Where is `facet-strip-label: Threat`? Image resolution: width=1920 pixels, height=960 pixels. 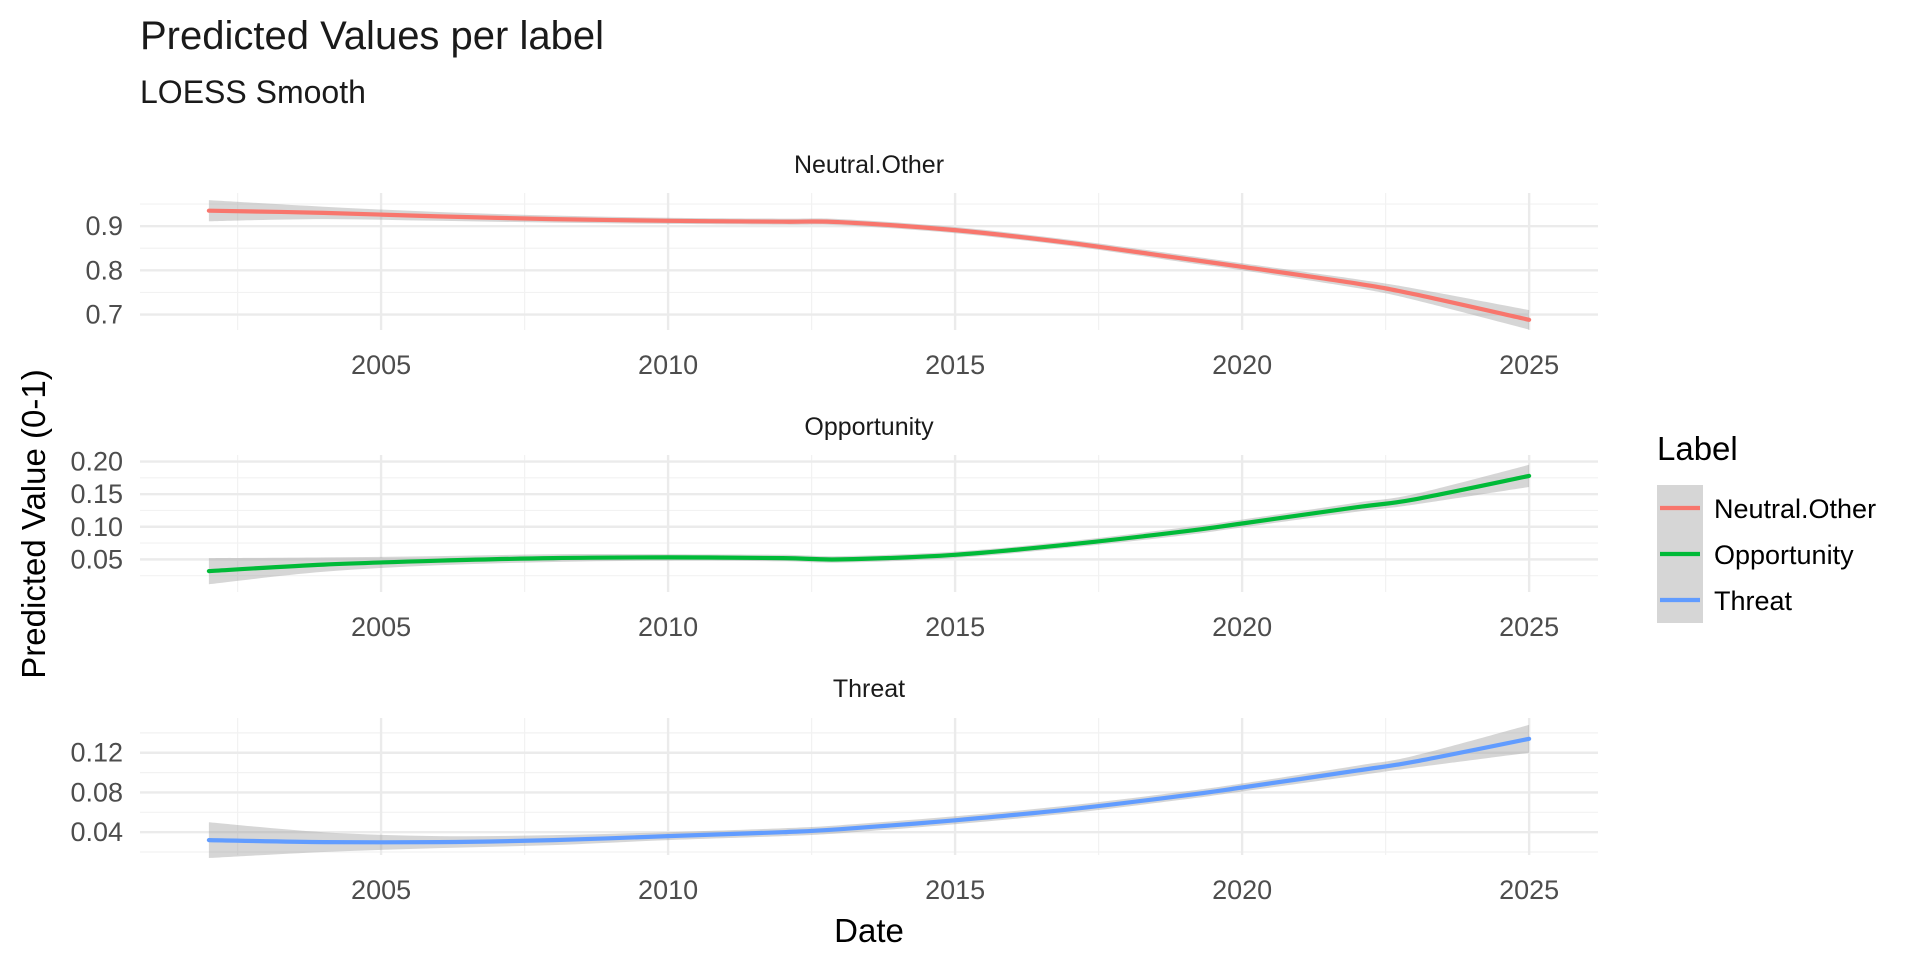 facet-strip-label: Threat is located at coordinates (869, 689).